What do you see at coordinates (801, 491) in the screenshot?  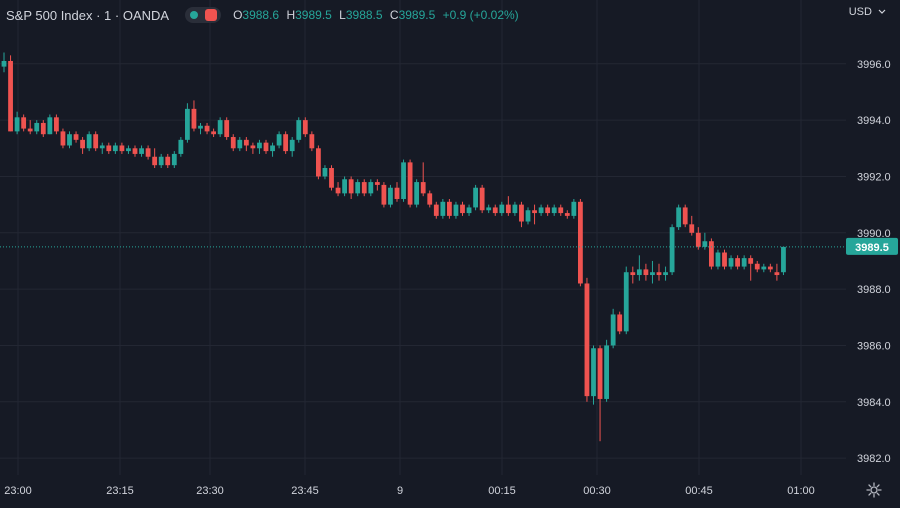 I see `time-tick-label: 01:00` at bounding box center [801, 491].